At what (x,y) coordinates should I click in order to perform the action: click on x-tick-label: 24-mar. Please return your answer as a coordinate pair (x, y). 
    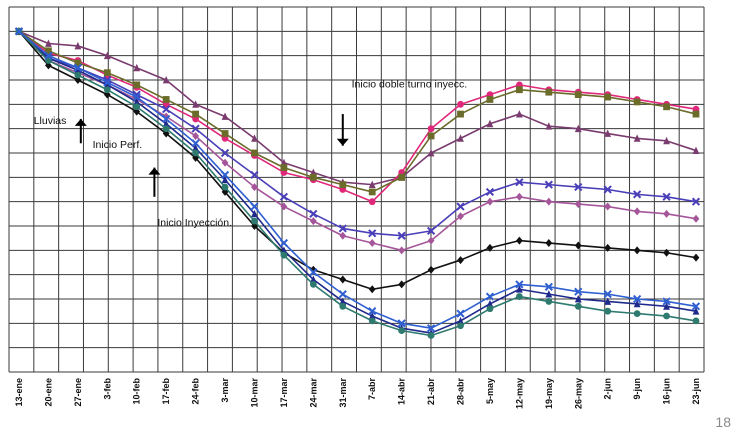
    Looking at the image, I should click on (313, 393).